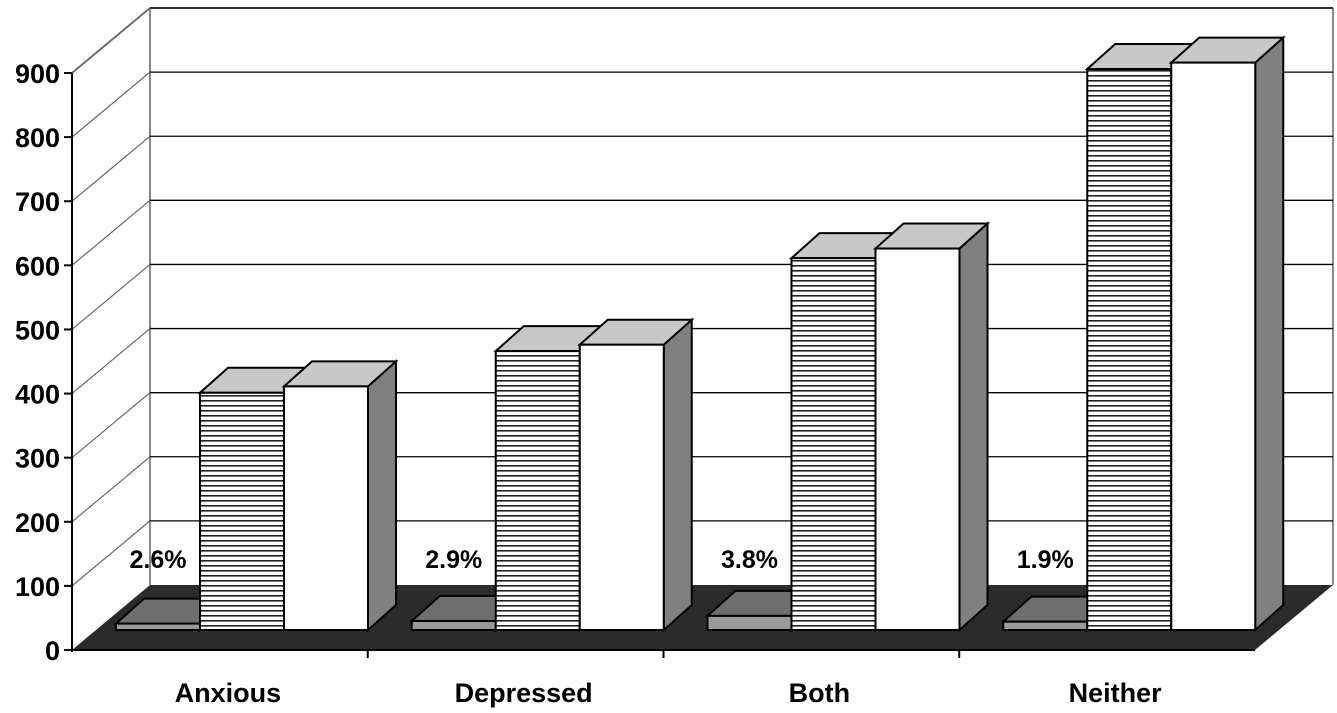  Describe the element at coordinates (52, 651) in the screenshot. I see `y-tick-label: 0` at that location.